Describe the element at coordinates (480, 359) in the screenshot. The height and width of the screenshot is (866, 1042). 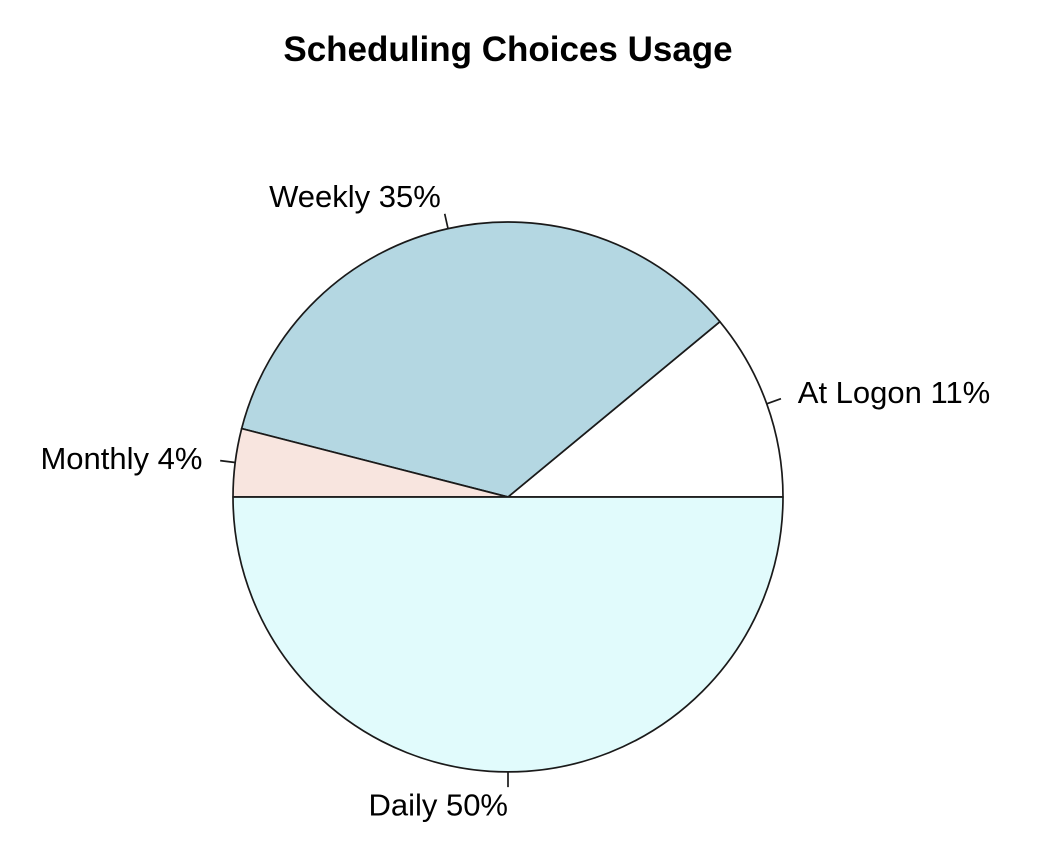
I see `pie-slice-weekly` at that location.